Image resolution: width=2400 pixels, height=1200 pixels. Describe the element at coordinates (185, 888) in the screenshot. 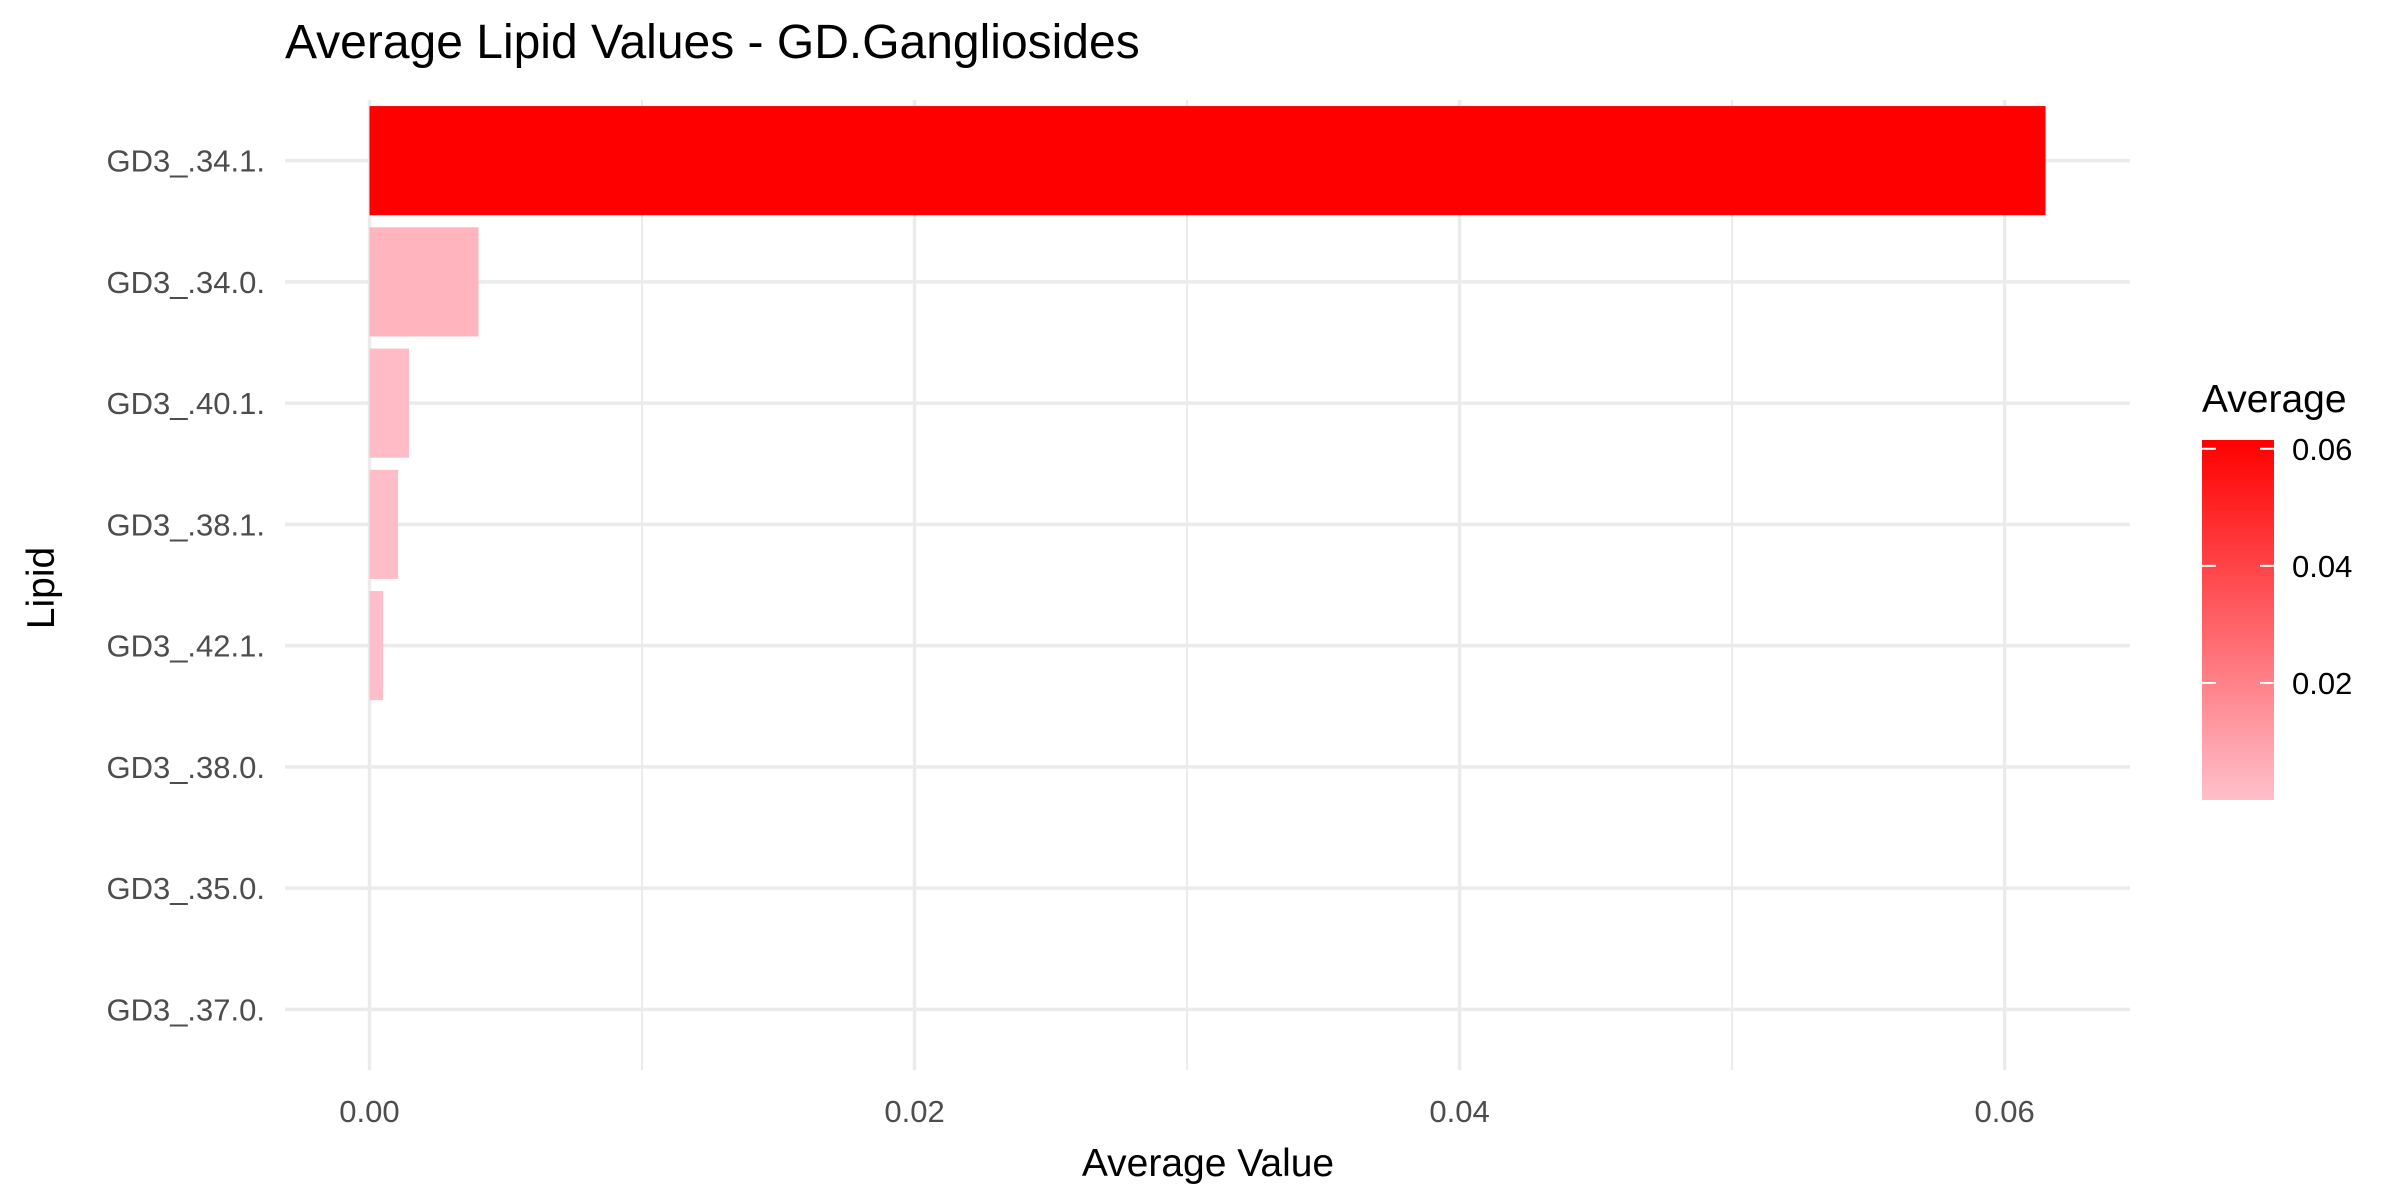

I see `y-tick-label: GD3_.35.0.` at that location.